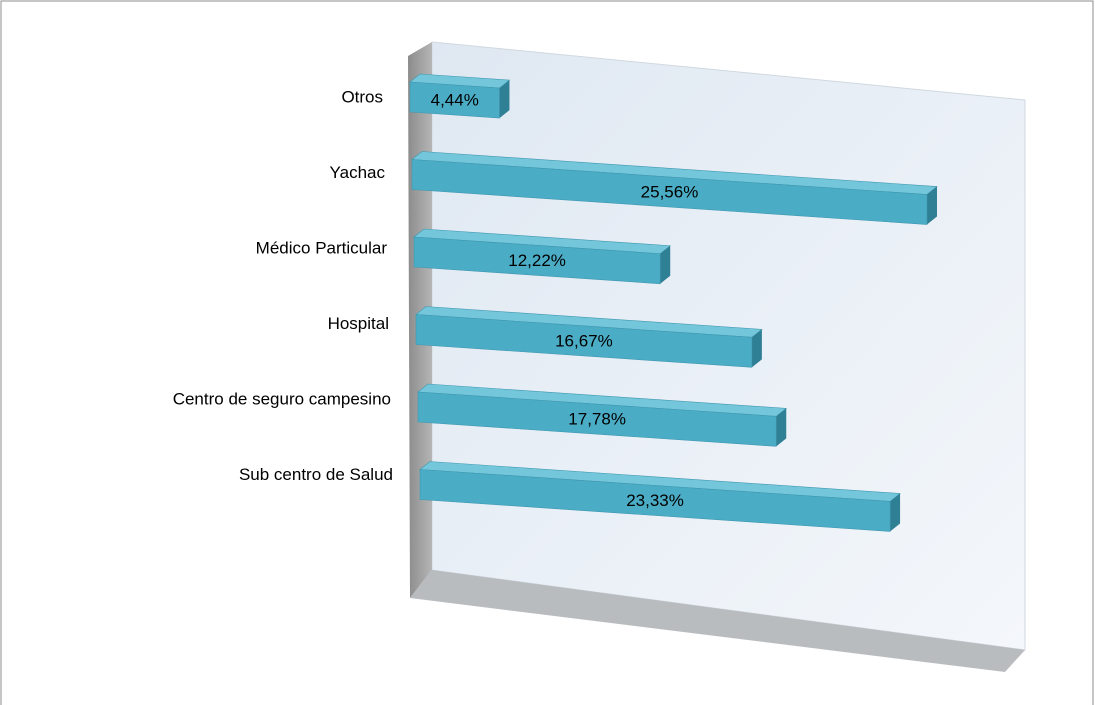 This screenshot has height=705, width=1095. I want to click on value-label: 12,22%, so click(537, 260).